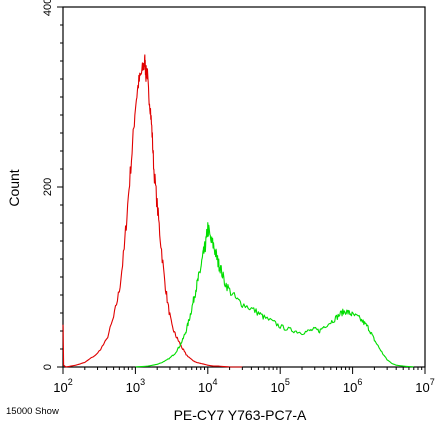 Image resolution: width=440 pixels, height=426 pixels. I want to click on y-tick-label: 400, so click(48, 8).